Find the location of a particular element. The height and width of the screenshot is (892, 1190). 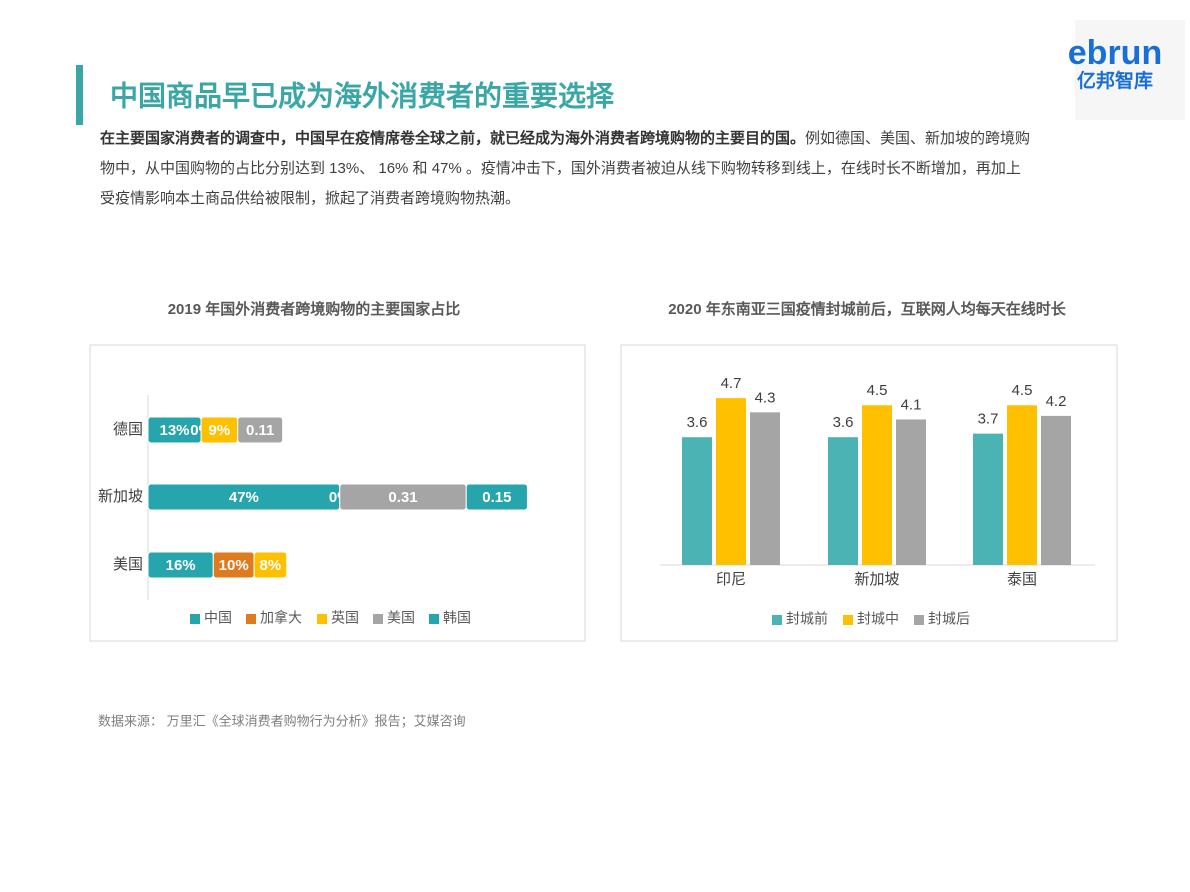

value-label: 3.7 is located at coordinates (988, 419).